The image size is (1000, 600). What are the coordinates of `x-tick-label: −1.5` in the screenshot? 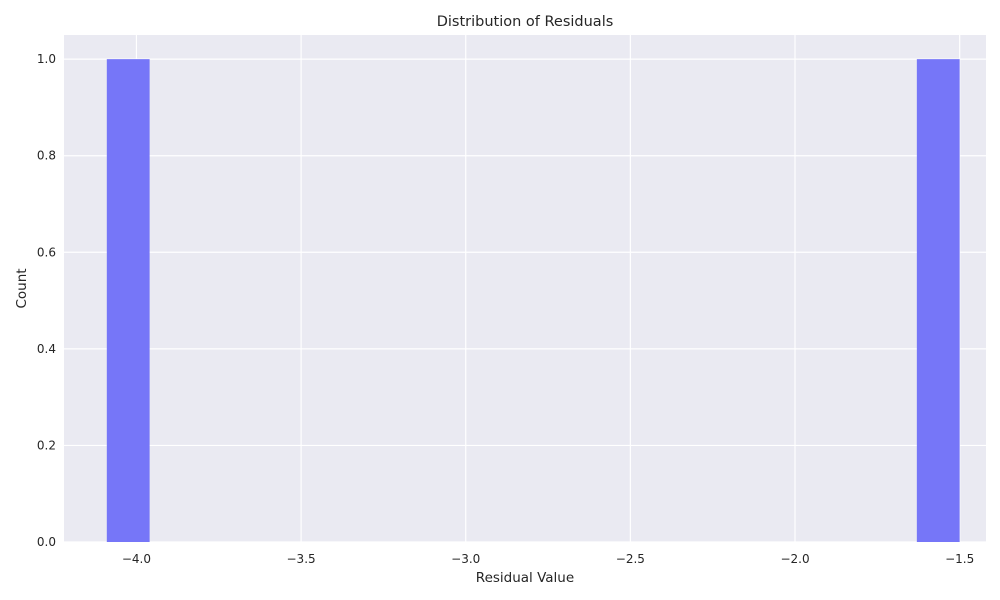 It's located at (959, 559).